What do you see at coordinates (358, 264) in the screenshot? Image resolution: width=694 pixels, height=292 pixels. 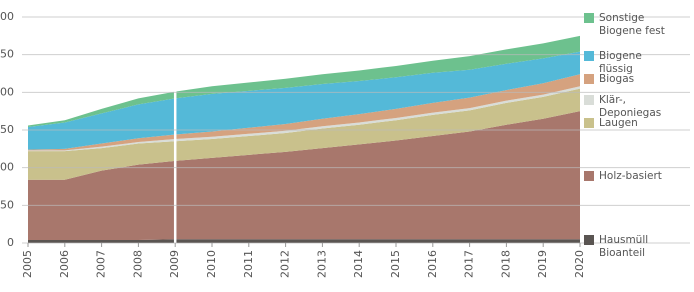 I see `x-tick-label: 2014` at bounding box center [358, 264].